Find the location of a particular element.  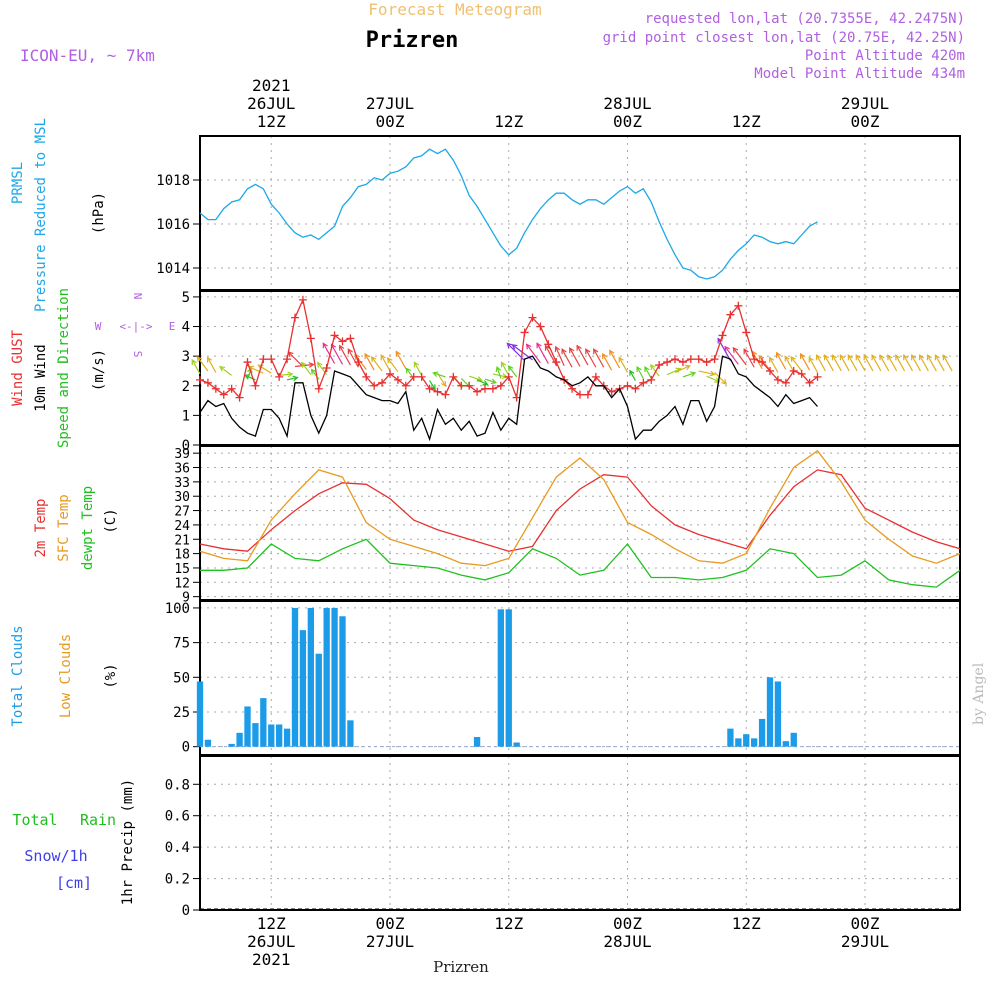

wind-10m-label: 10m Wind is located at coordinates (41, 377).